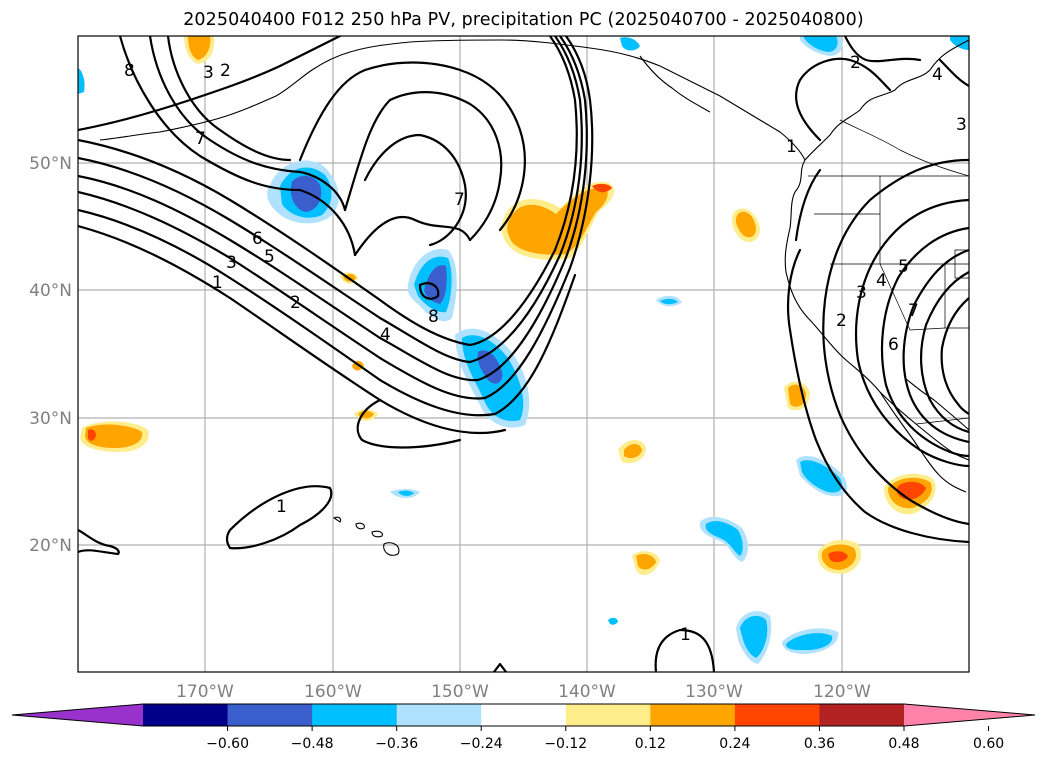  What do you see at coordinates (587, 692) in the screenshot?
I see `lon-label: 140°W` at bounding box center [587, 692].